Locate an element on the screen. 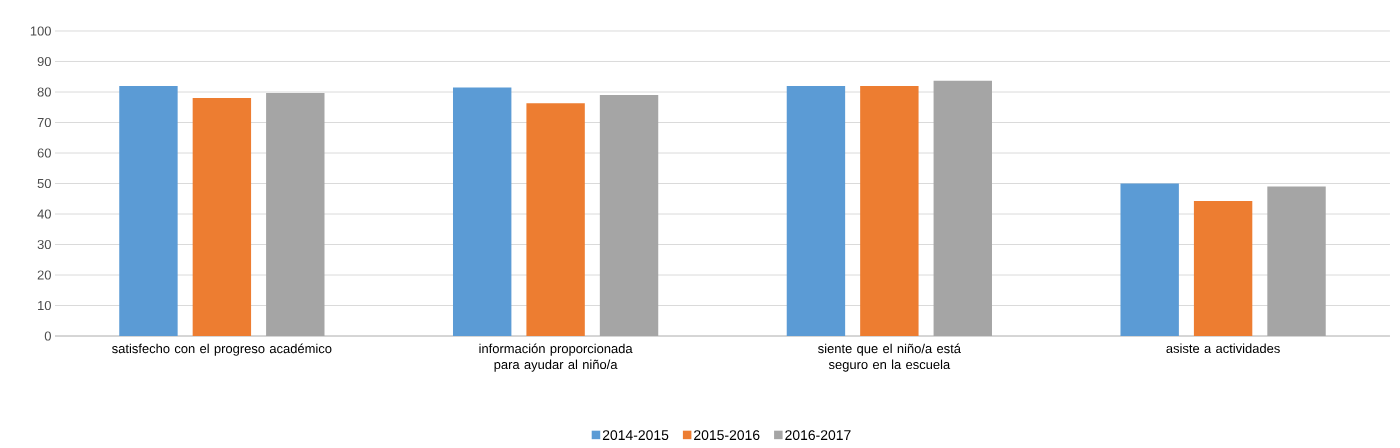  y-tick-label: 30 is located at coordinates (44, 244).